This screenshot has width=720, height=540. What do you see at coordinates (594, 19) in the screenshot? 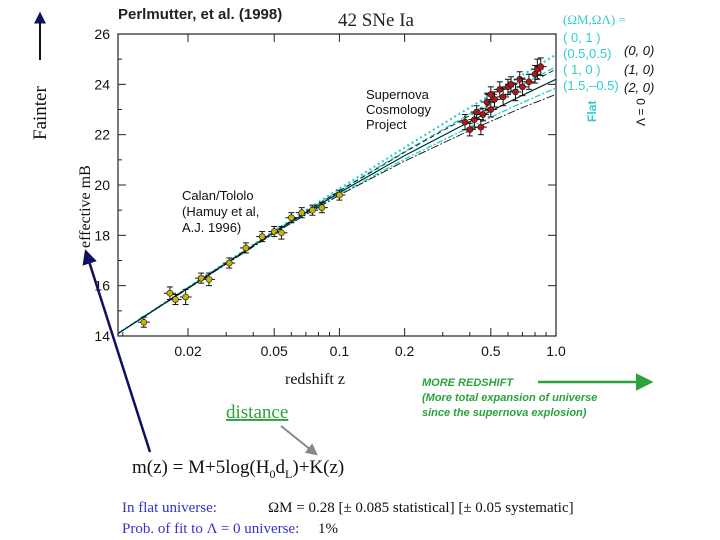
I see `legend-header: (ΩM,ΩΛ) =` at bounding box center [594, 19].